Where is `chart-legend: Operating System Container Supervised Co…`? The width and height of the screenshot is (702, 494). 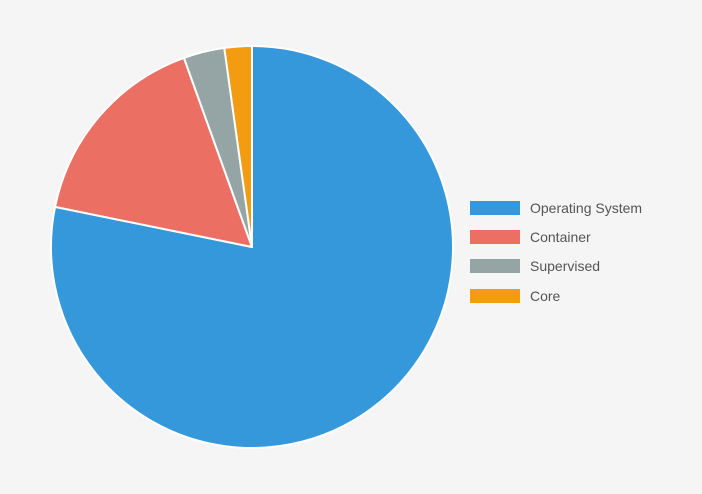
chart-legend: Operating System Container Supervised Co… is located at coordinates (556, 251).